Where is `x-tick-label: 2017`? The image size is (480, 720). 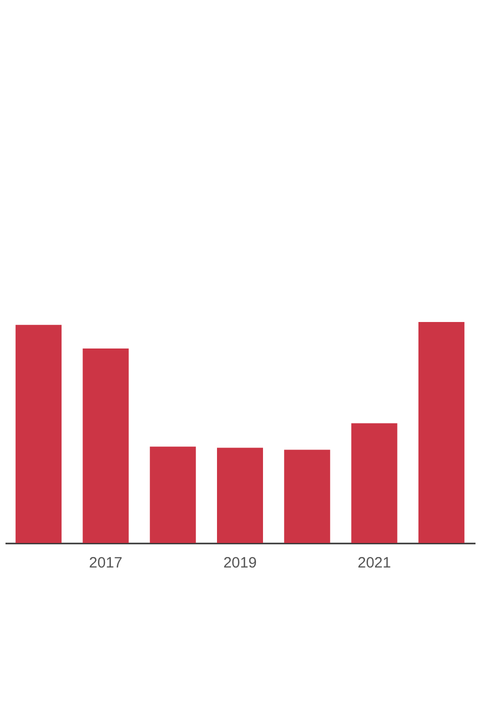 x-tick-label: 2017 is located at coordinates (105, 563).